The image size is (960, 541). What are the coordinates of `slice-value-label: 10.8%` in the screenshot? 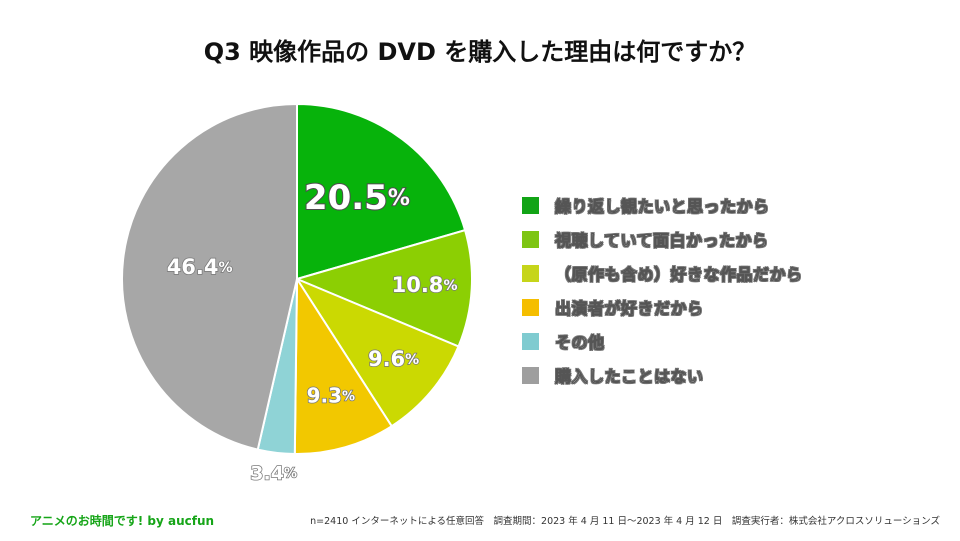 It's located at (425, 285).